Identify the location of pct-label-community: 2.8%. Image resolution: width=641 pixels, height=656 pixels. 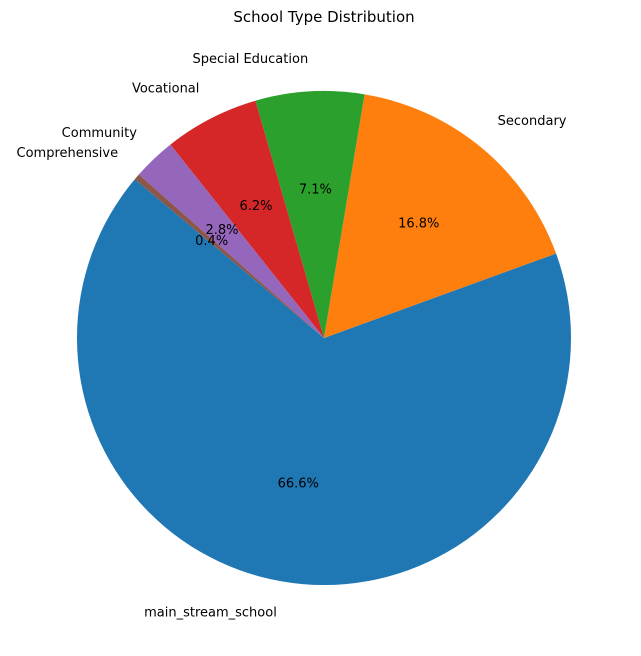
(221, 230).